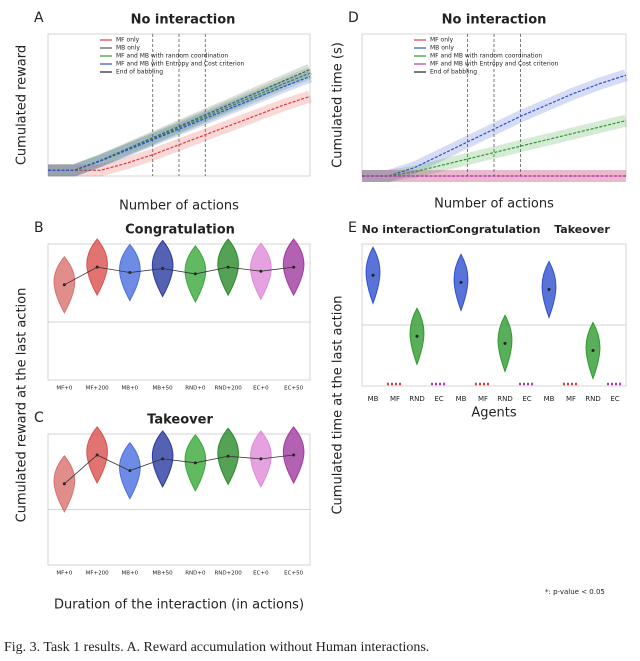 The width and height of the screenshot is (640, 661). I want to click on y-axis-label: Cumulated reward, so click(22, 105).